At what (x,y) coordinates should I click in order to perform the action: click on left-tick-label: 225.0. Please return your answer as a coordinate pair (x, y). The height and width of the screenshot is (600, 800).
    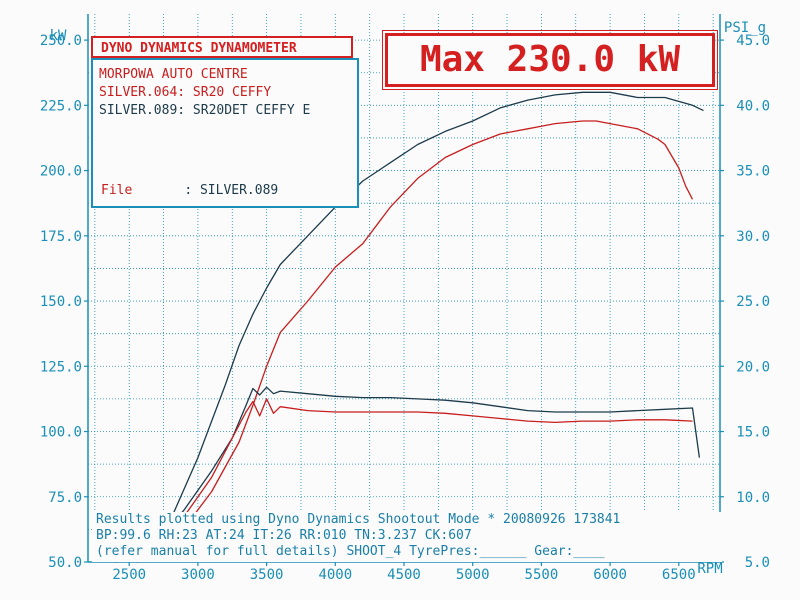
    Looking at the image, I should click on (61, 106).